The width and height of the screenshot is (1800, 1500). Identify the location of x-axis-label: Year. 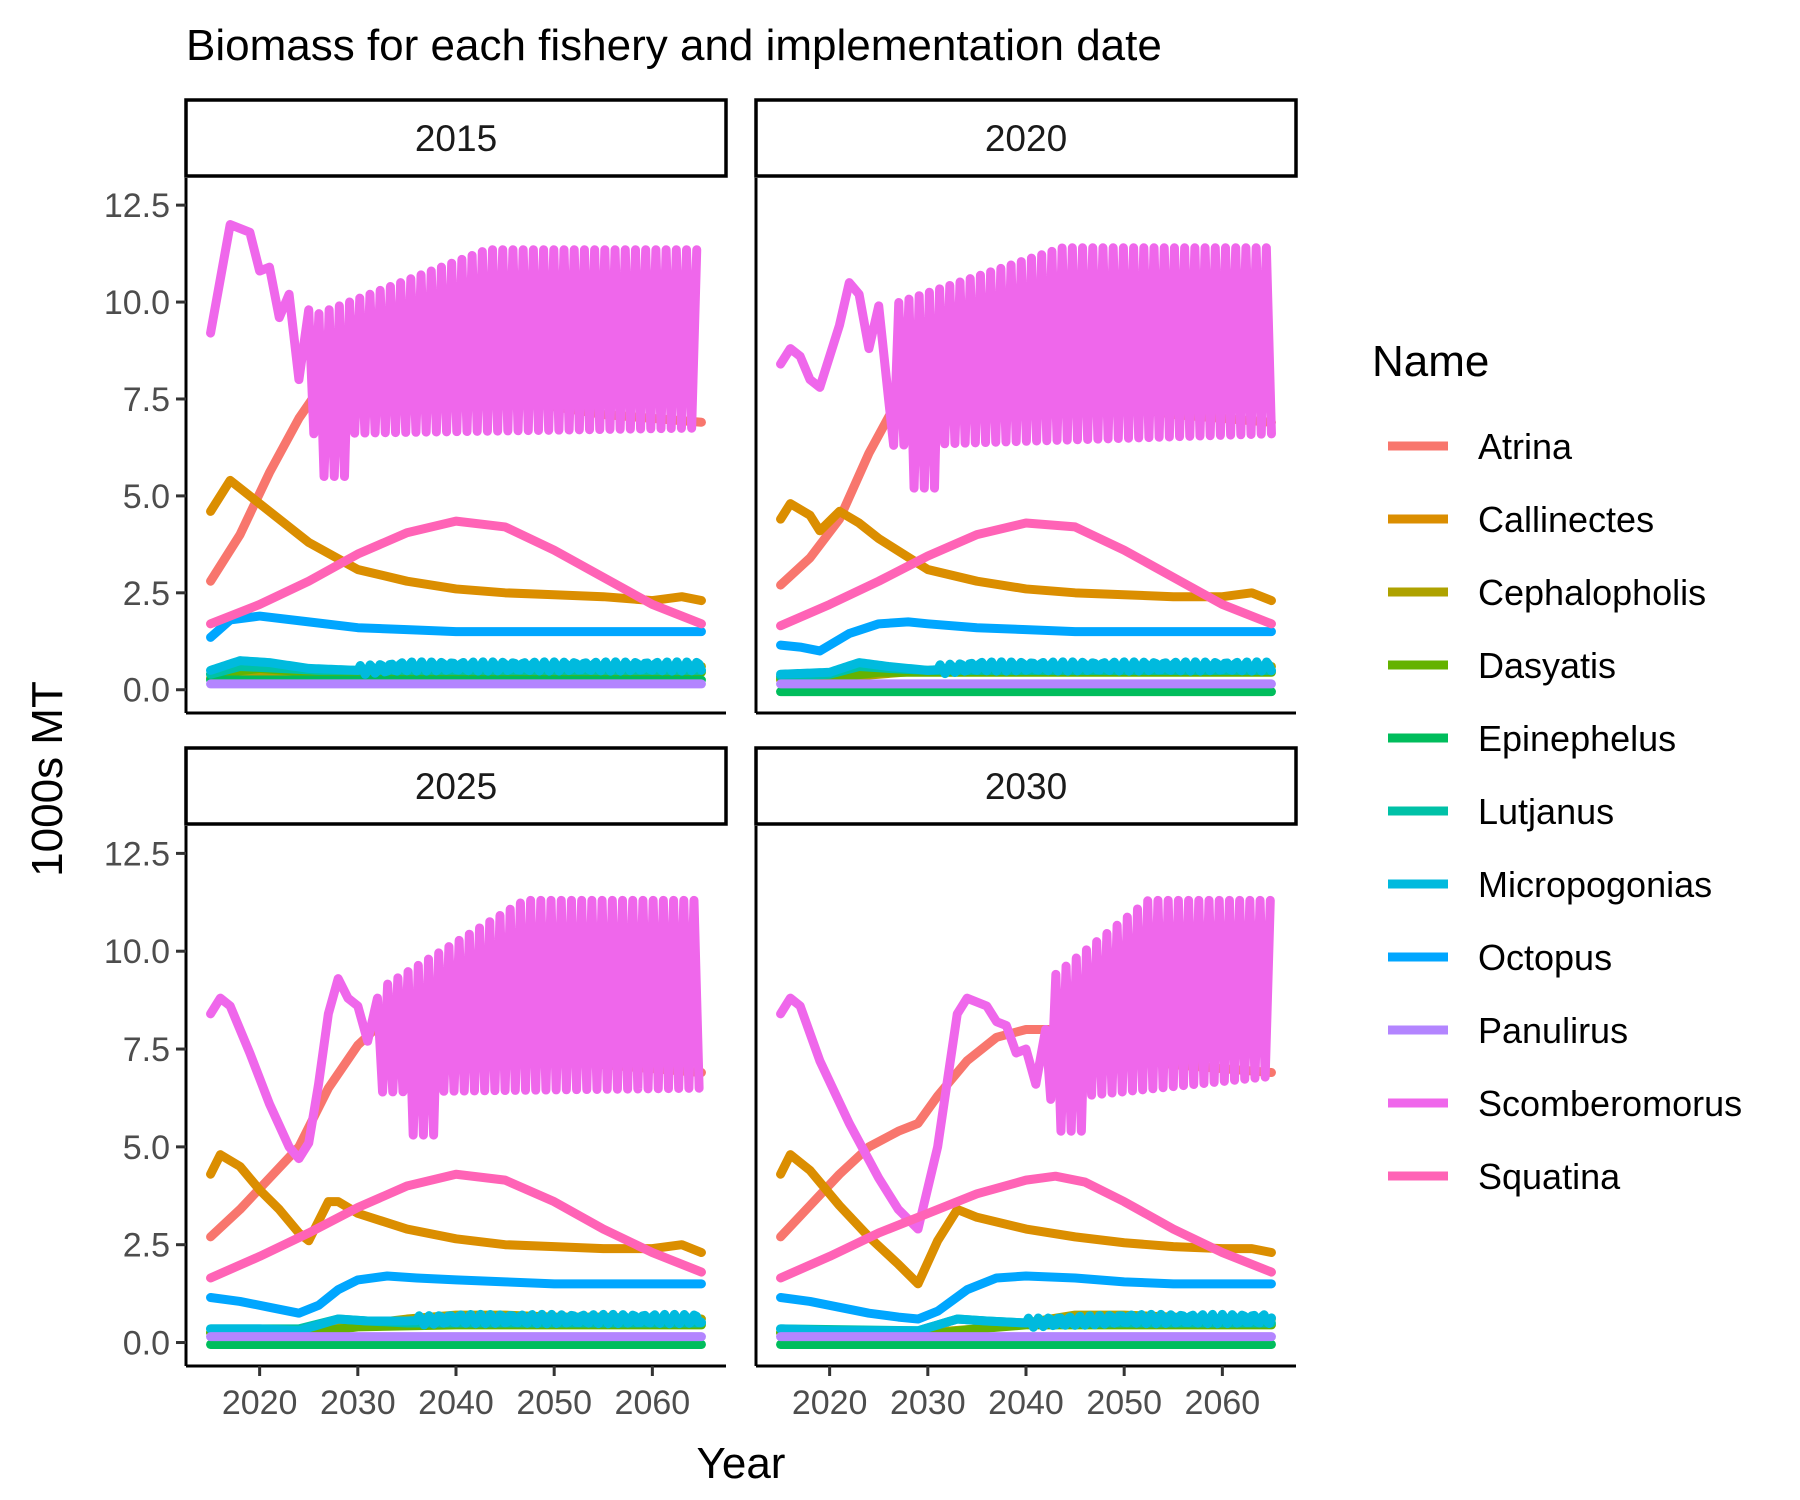
(741, 1463).